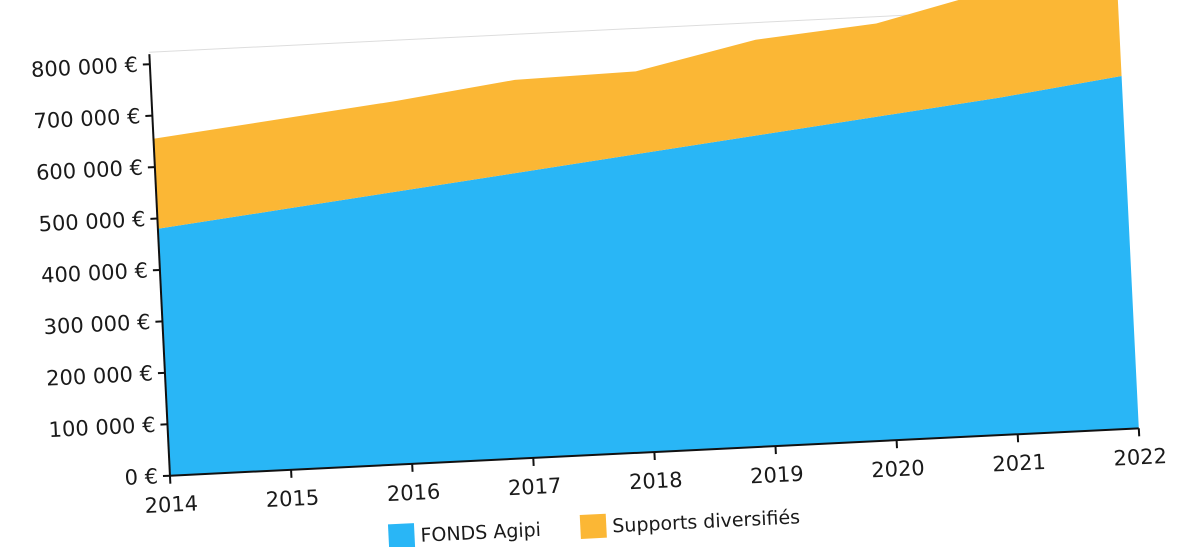 The width and height of the screenshot is (1178, 547). What do you see at coordinates (171, 504) in the screenshot?
I see `x-tick-label: 2014` at bounding box center [171, 504].